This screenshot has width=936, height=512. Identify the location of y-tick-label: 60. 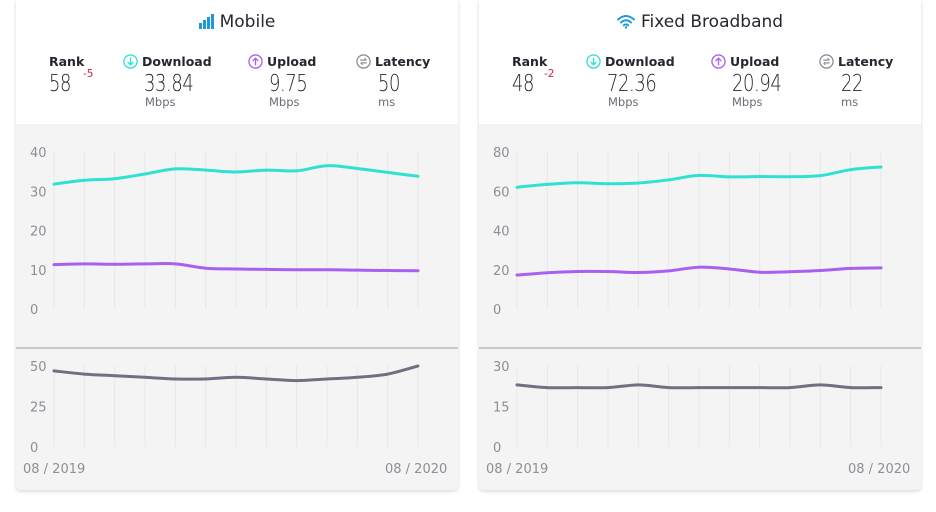
(501, 192).